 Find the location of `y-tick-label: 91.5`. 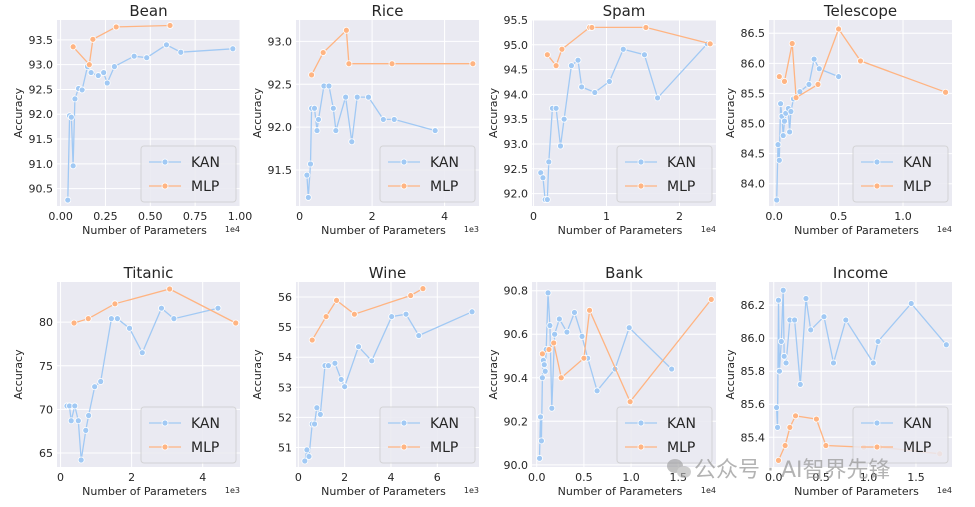

y-tick-label: 91.5 is located at coordinates (41, 139).